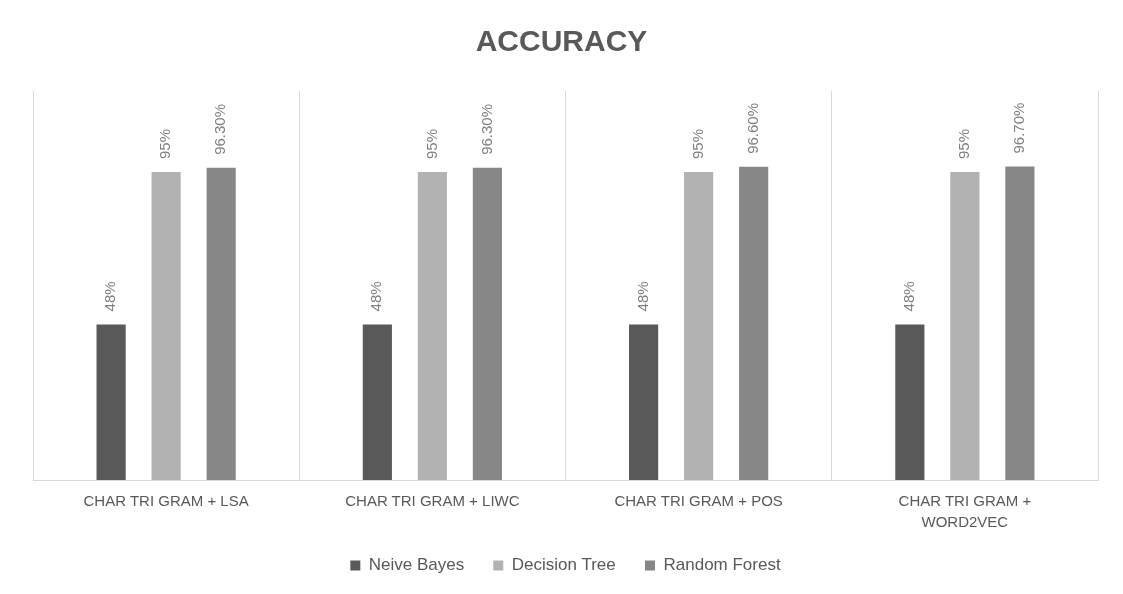  Describe the element at coordinates (432, 500) in the screenshot. I see `x-tick-label: CHAR TRI GRAM + LIWC` at that location.